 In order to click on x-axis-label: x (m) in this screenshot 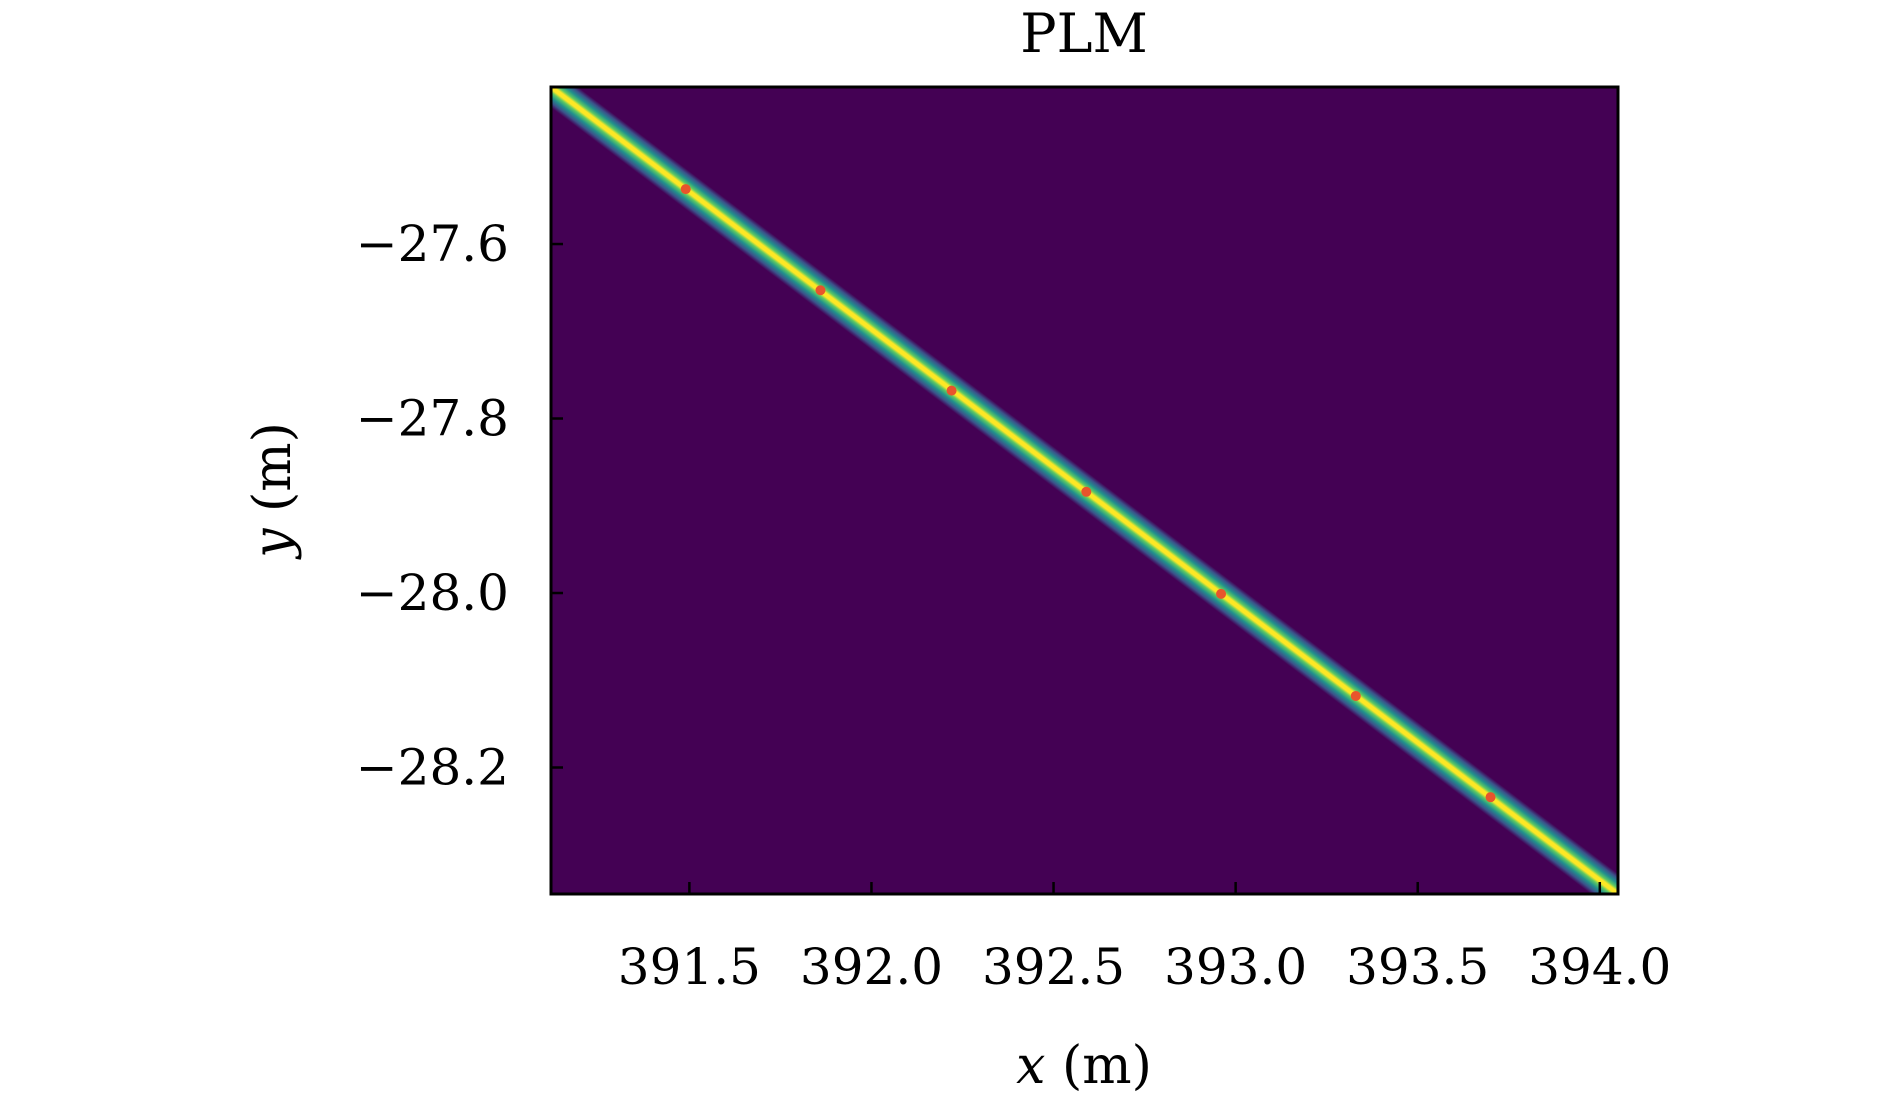, I will do `click(1084, 1066)`.